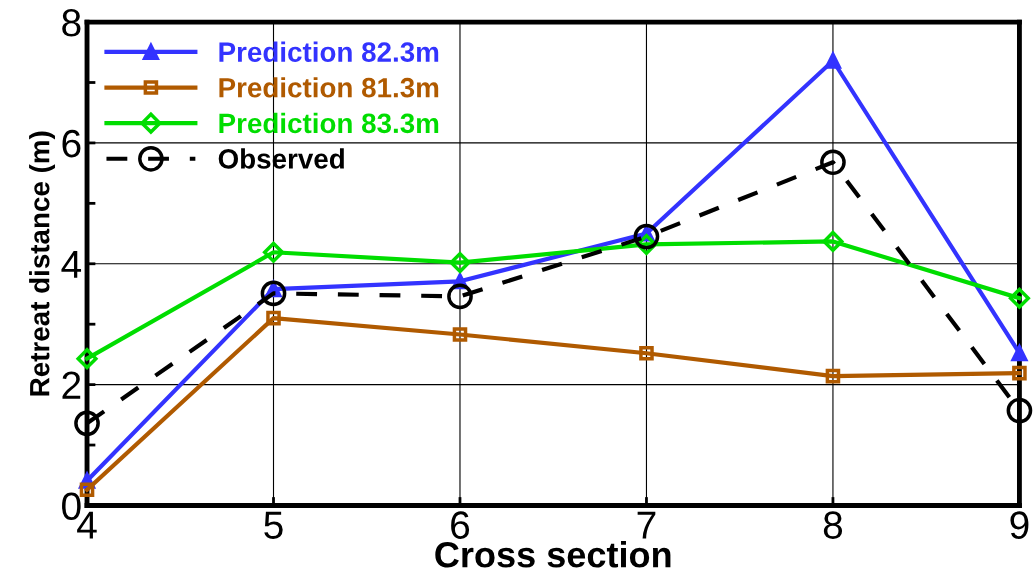 The height and width of the screenshot is (581, 1036). I want to click on y-tick-label: 6, so click(71, 143).